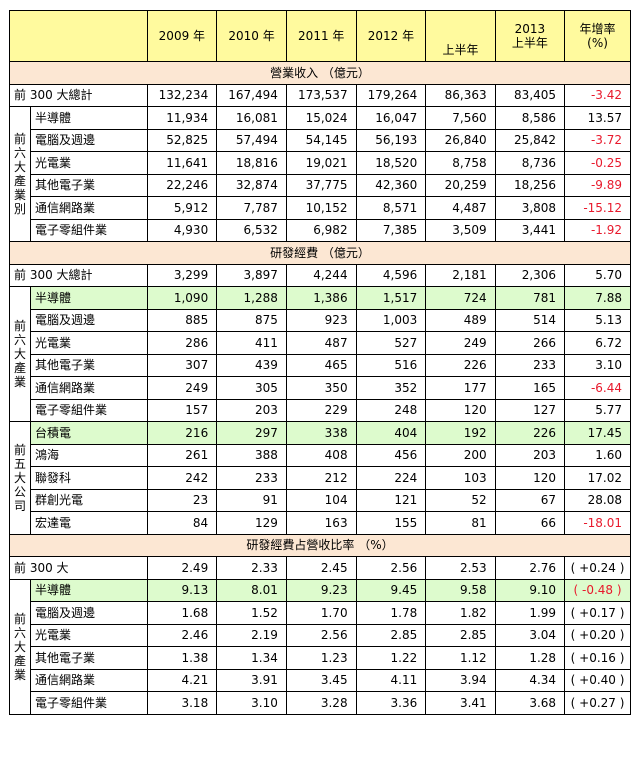 The image size is (631, 760). What do you see at coordinates (182, 455) in the screenshot?
I see `value-cell: 261` at bounding box center [182, 455].